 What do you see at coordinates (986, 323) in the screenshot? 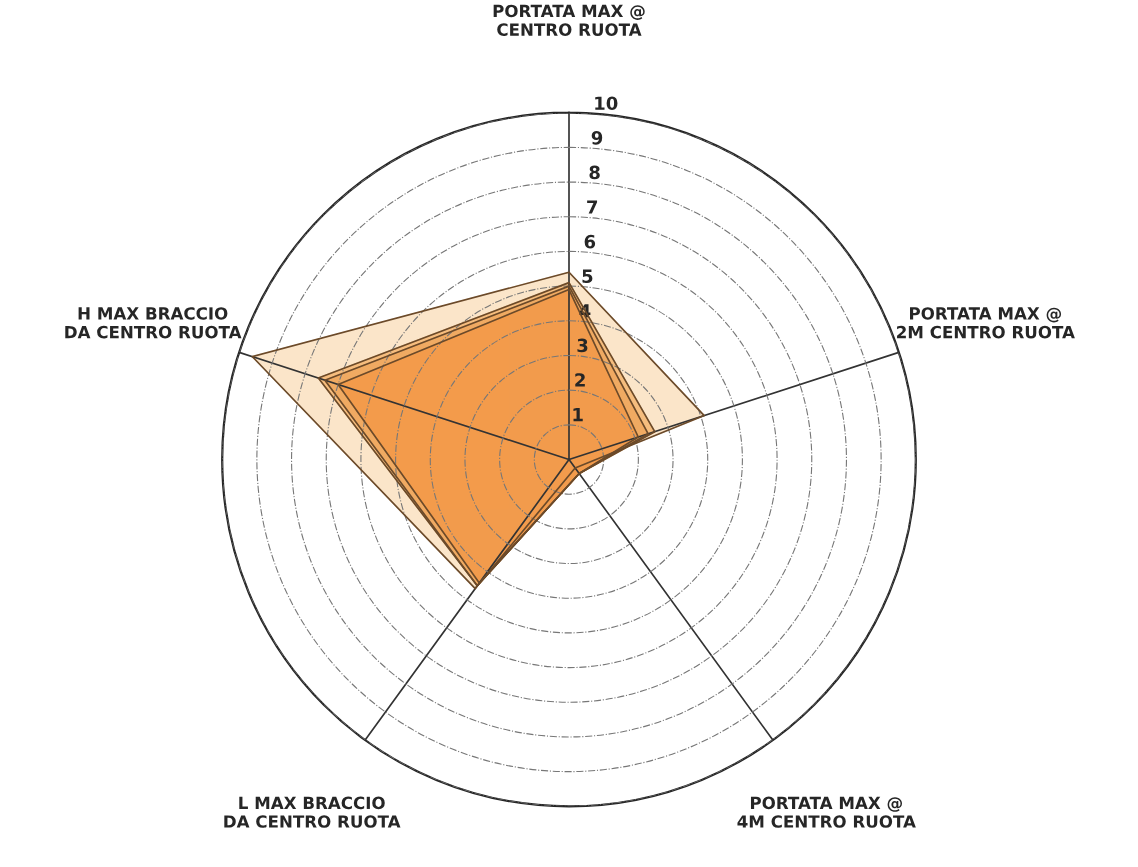
I see `spoke-label: PORTATA MAX @ 2M CENTRO RUOTA` at bounding box center [986, 323].